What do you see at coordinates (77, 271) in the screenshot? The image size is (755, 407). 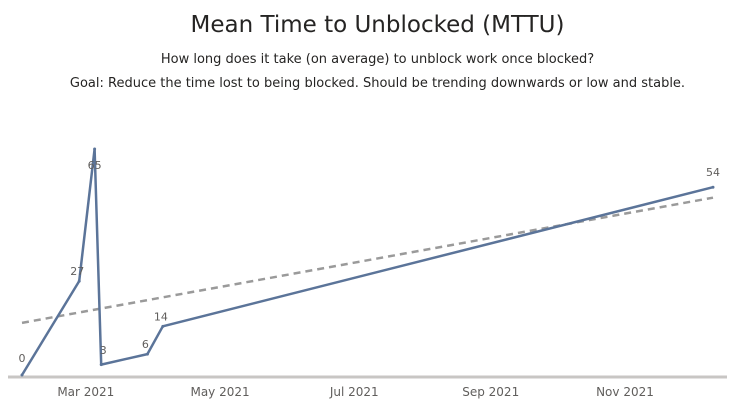 I see `data-label: 27` at bounding box center [77, 271].